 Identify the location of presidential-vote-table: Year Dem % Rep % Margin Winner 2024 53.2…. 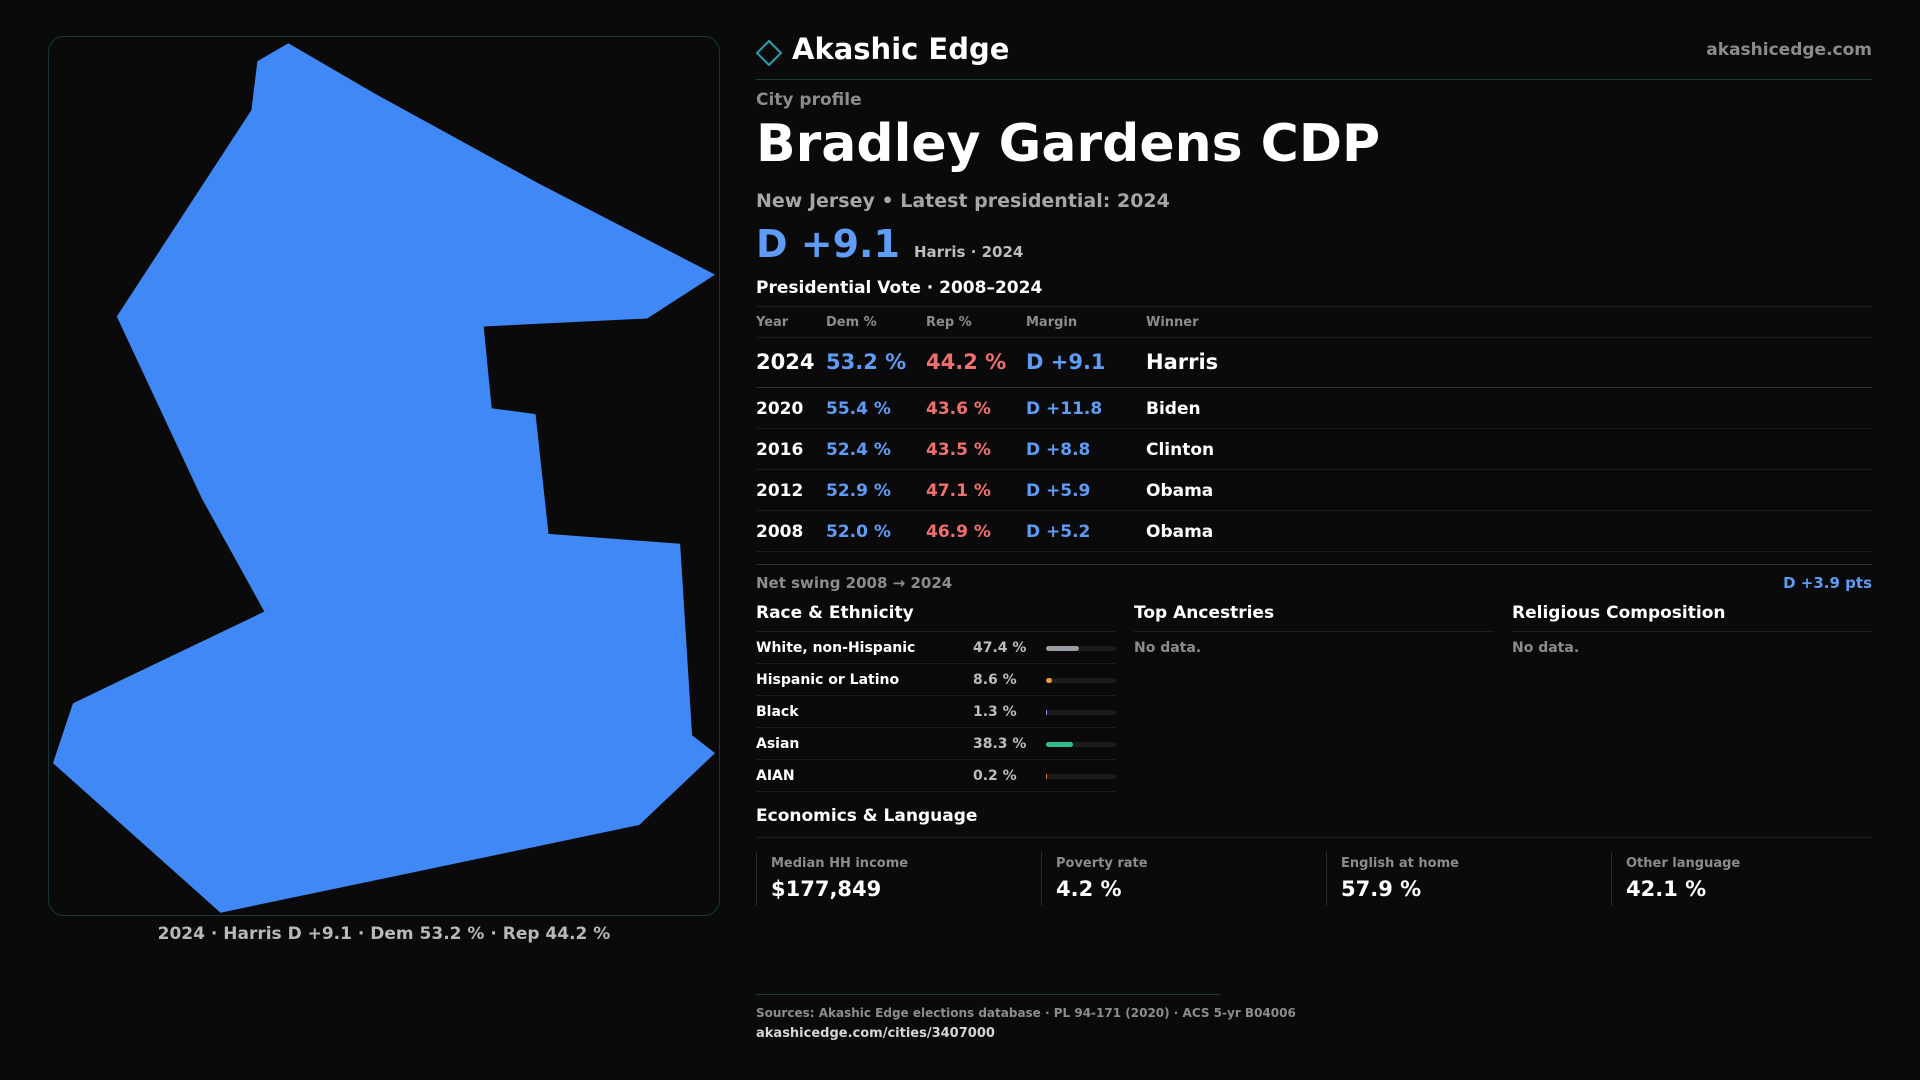
(1314, 429).